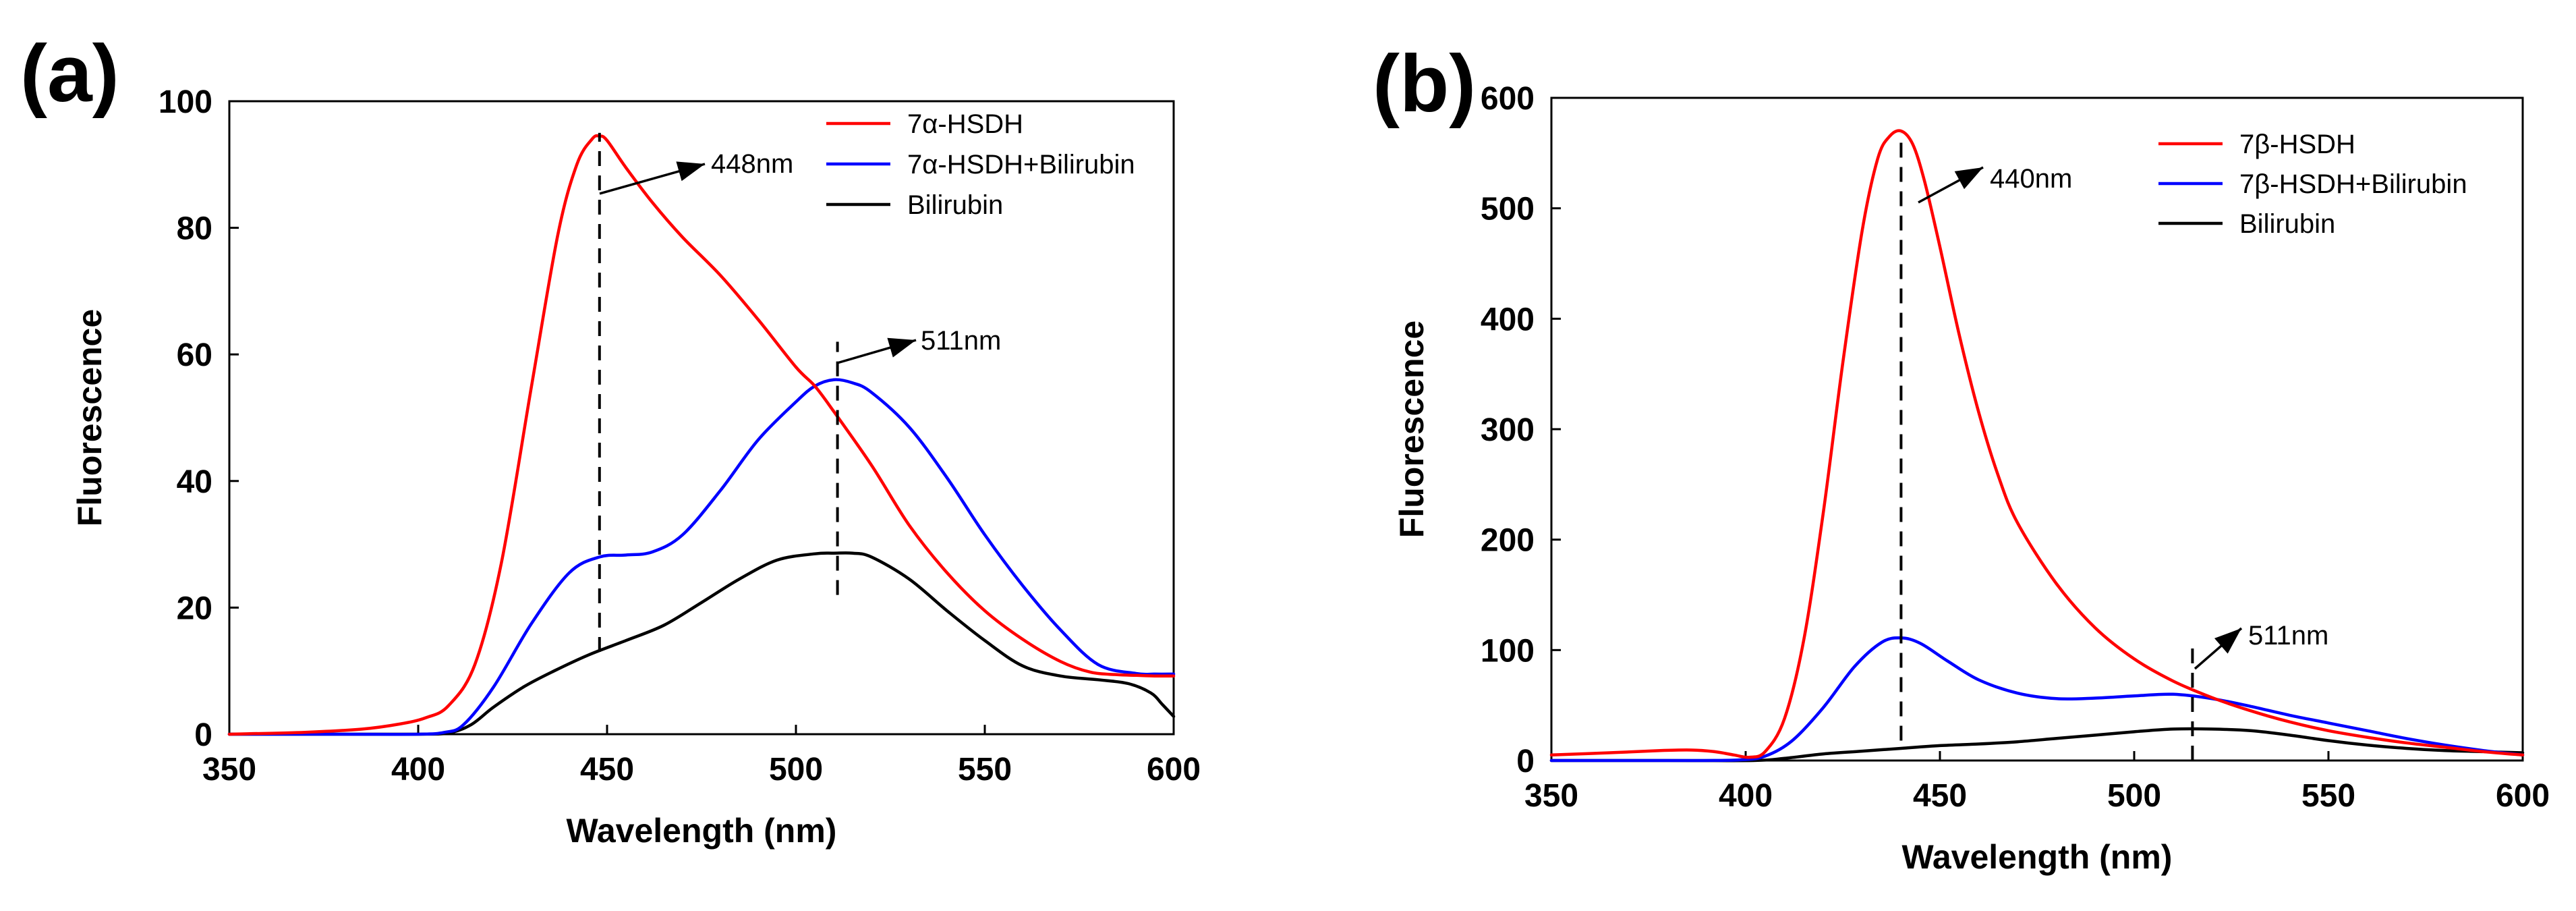 This screenshot has width=2576, height=911. What do you see at coordinates (194, 608) in the screenshot?
I see `y-tick-label: 20` at bounding box center [194, 608].